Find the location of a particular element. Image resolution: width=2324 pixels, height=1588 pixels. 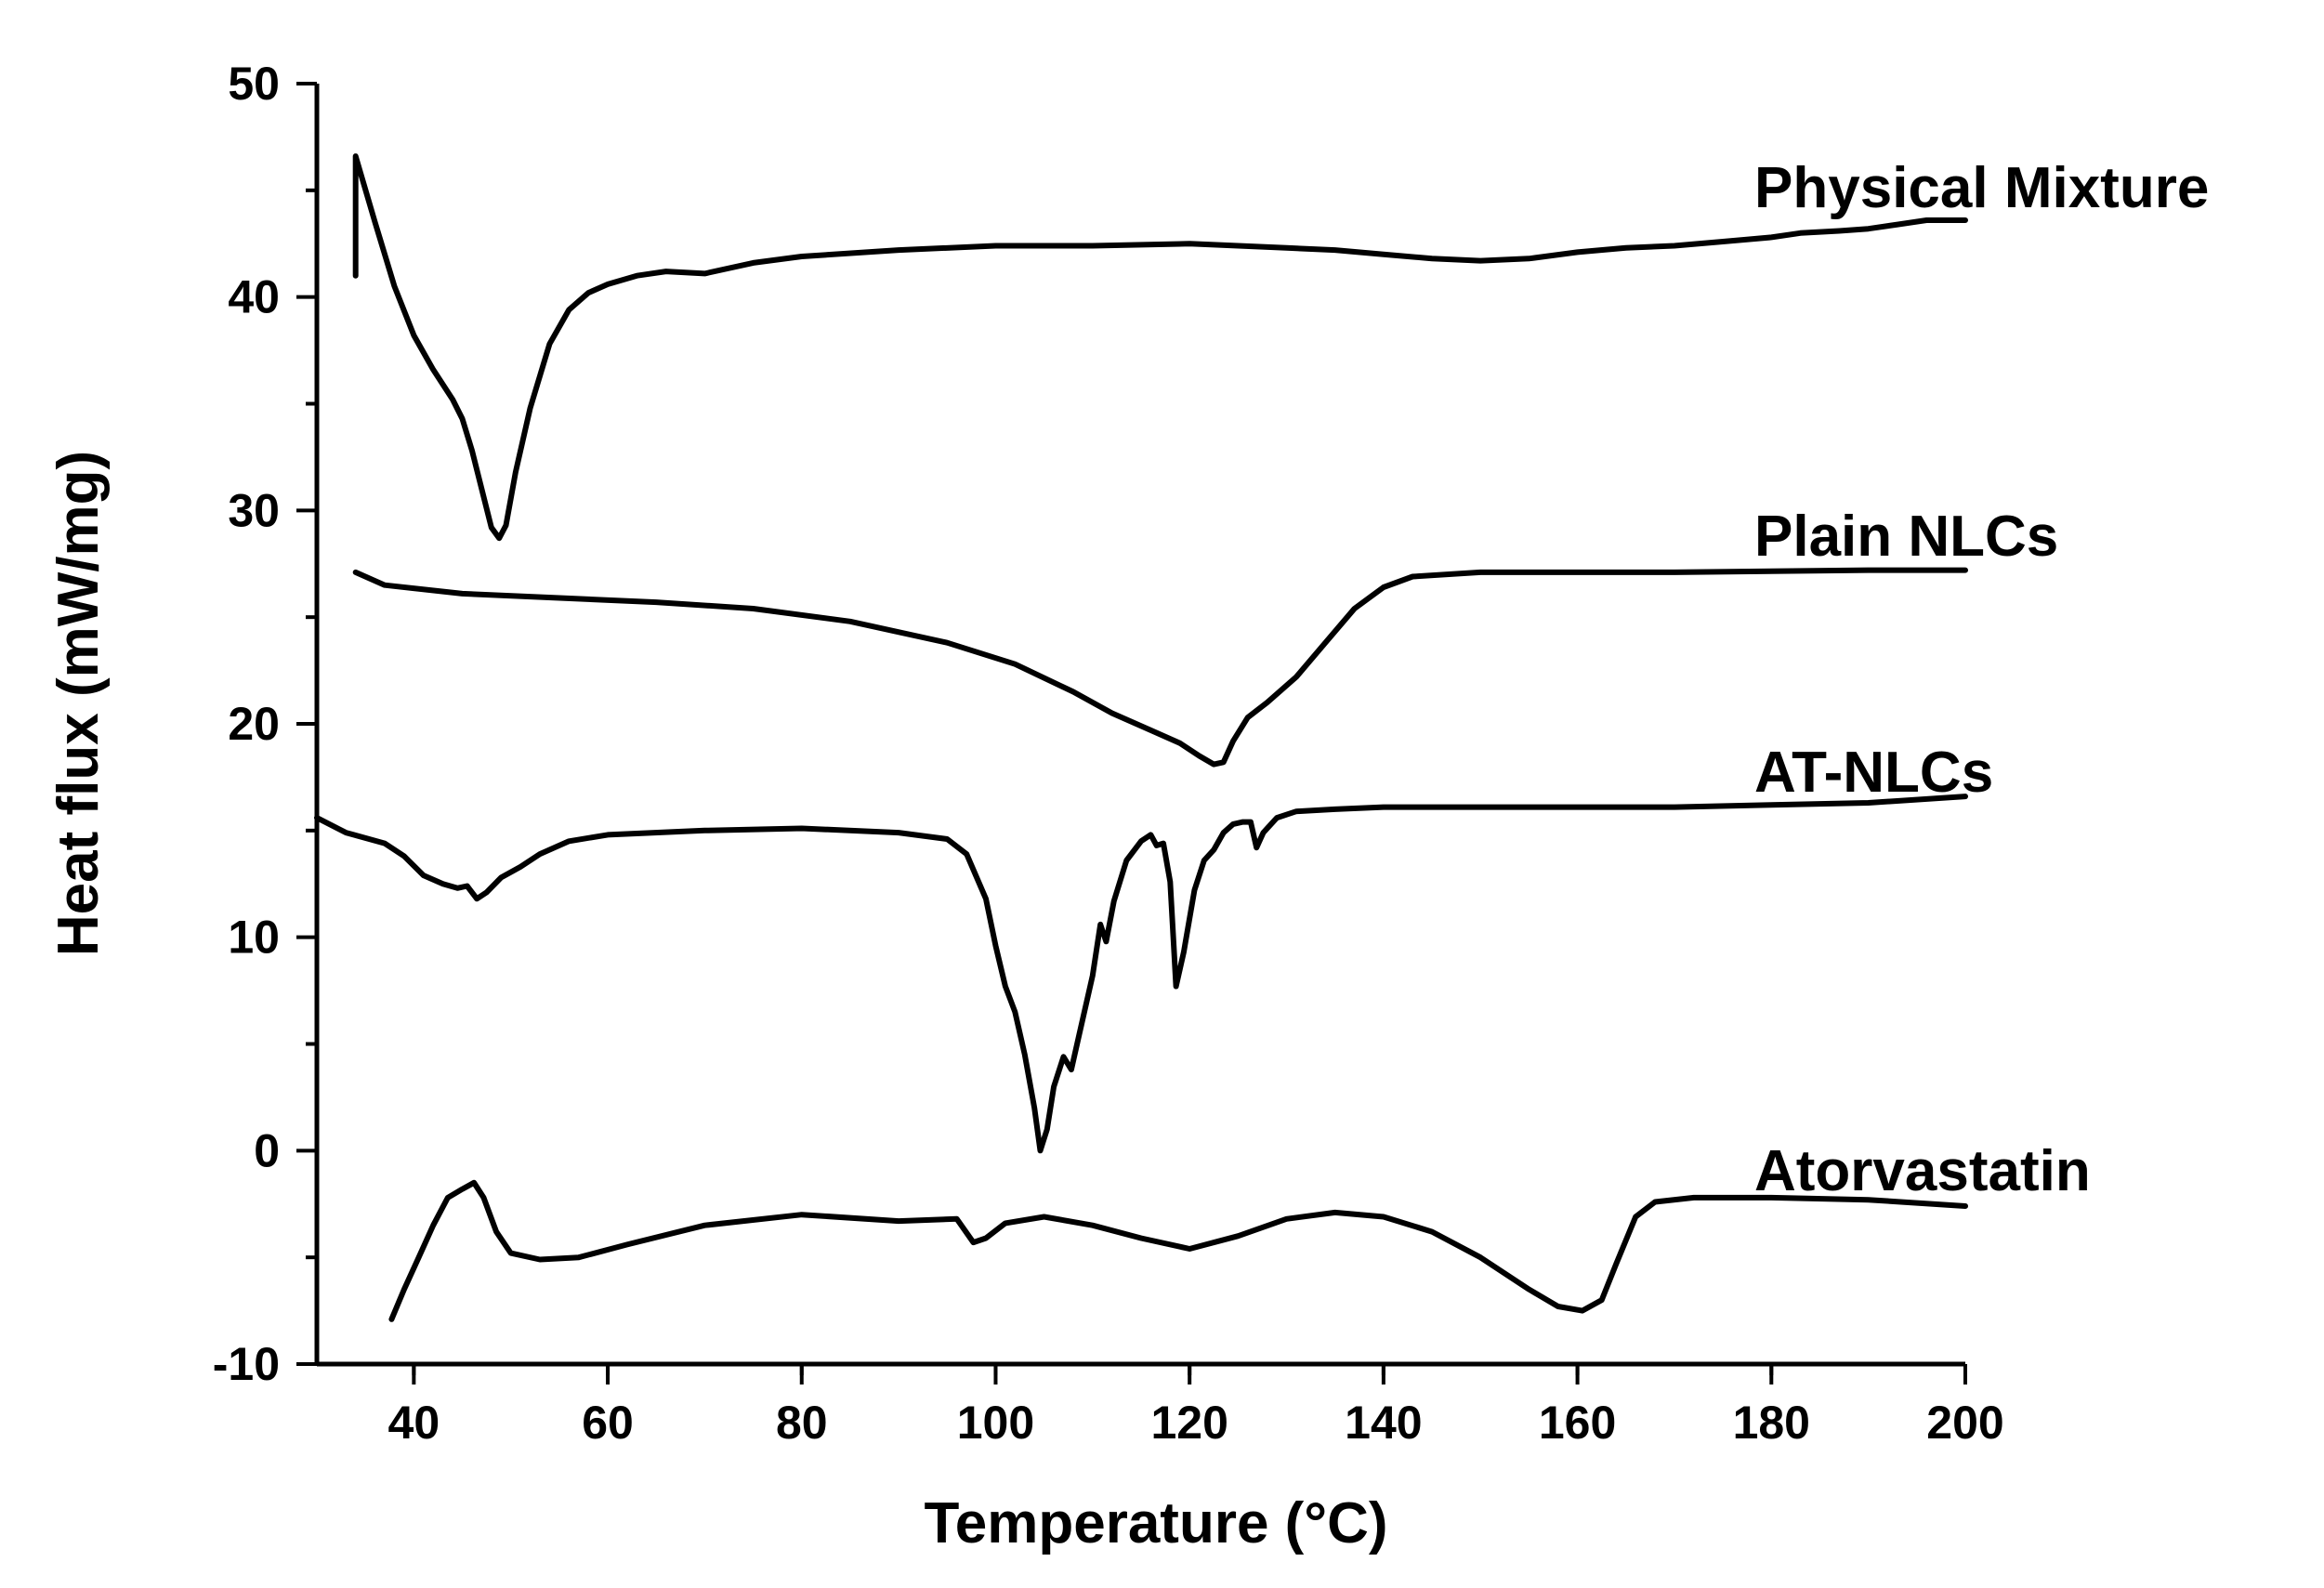

y-axis-title: Heat flux (mW/mg) is located at coordinates (78, 703).